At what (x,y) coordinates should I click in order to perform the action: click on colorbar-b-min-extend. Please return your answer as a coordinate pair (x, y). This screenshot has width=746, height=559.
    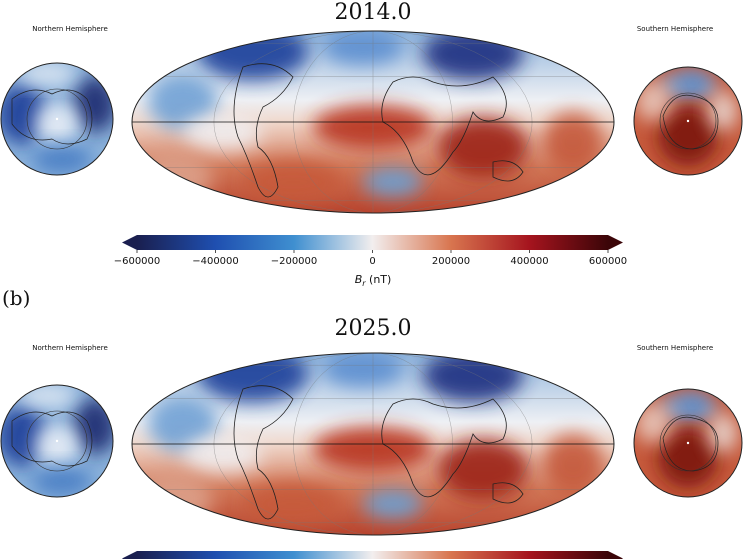
    Looking at the image, I should click on (129, 555).